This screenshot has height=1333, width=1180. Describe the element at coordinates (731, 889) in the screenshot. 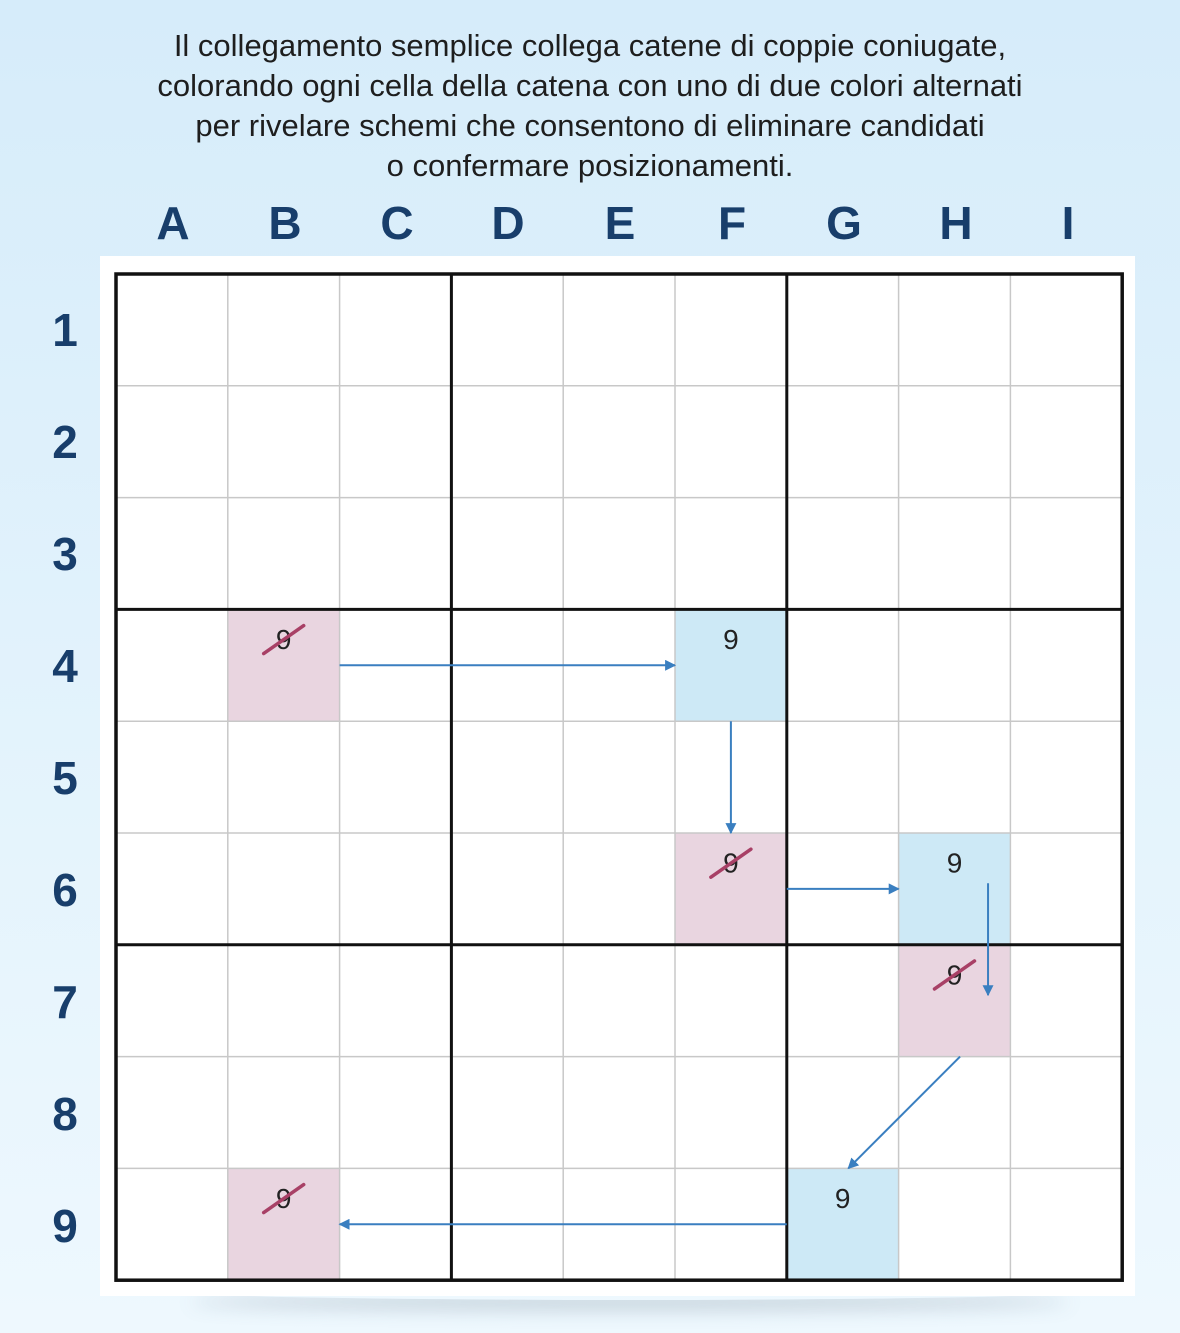

I see `cell-f6` at that location.